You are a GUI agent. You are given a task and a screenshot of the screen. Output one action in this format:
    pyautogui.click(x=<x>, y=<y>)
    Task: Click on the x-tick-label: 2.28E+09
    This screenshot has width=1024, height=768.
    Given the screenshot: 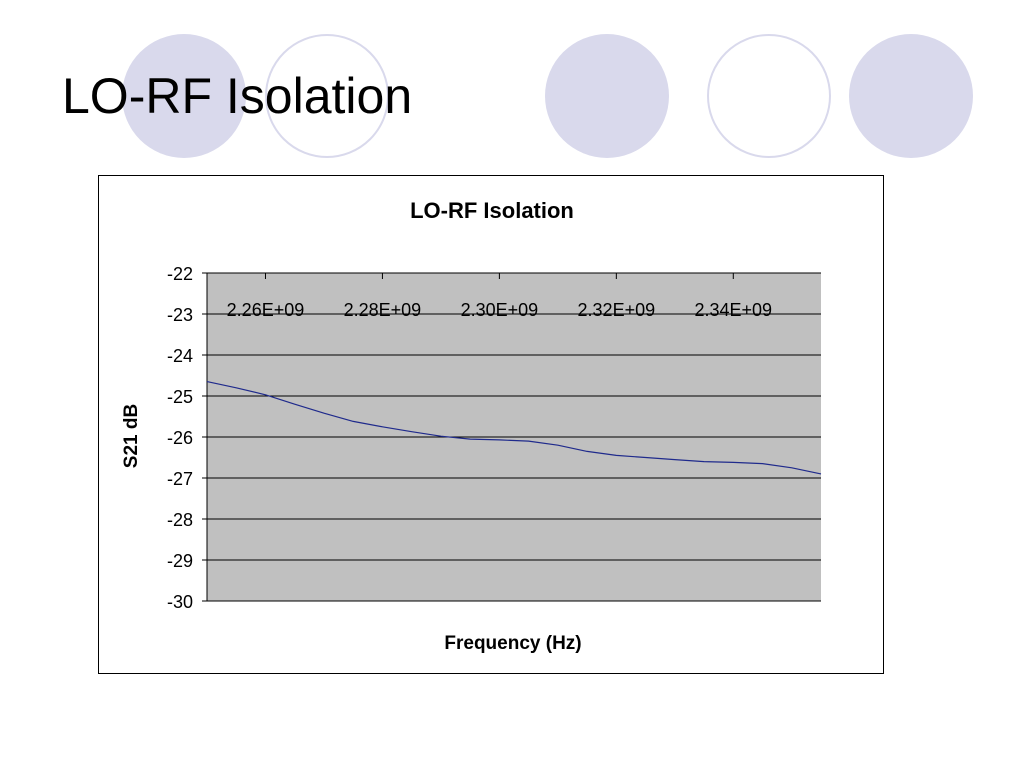 What is the action you would take?
    pyautogui.click(x=383, y=310)
    